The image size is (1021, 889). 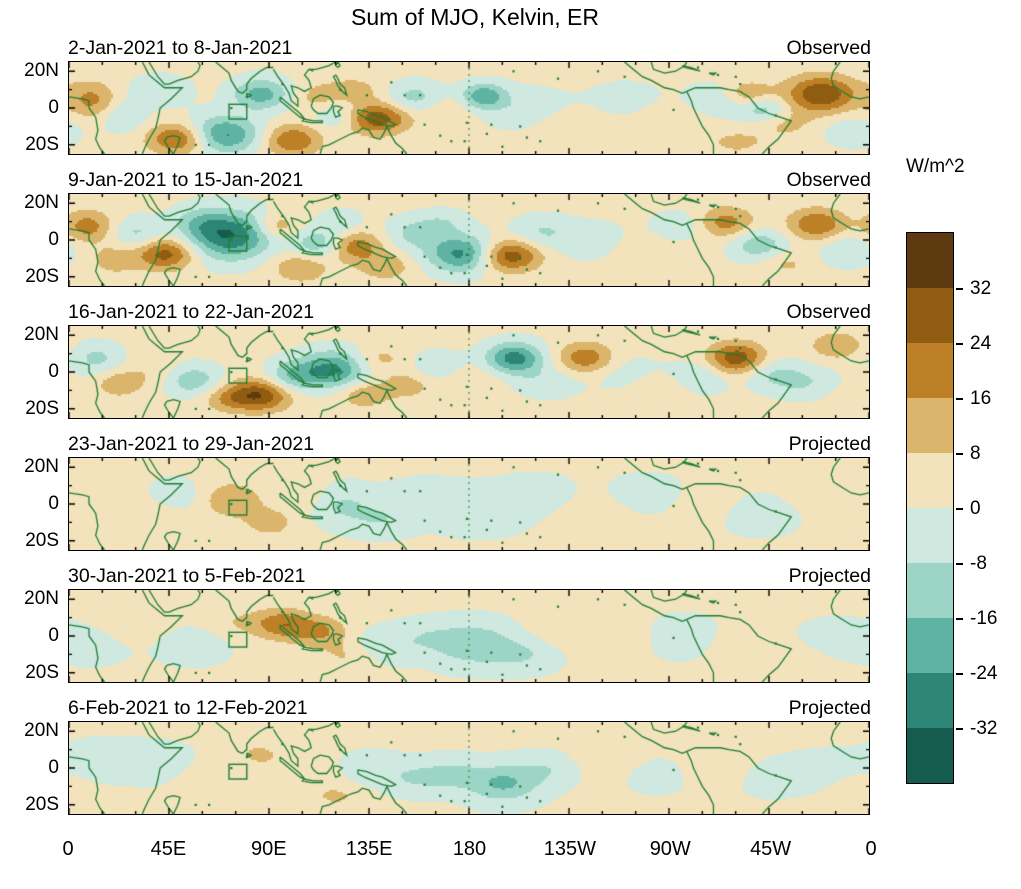 I want to click on figure-title: Sum of MJO, Kelvin, ER, so click(x=475, y=17).